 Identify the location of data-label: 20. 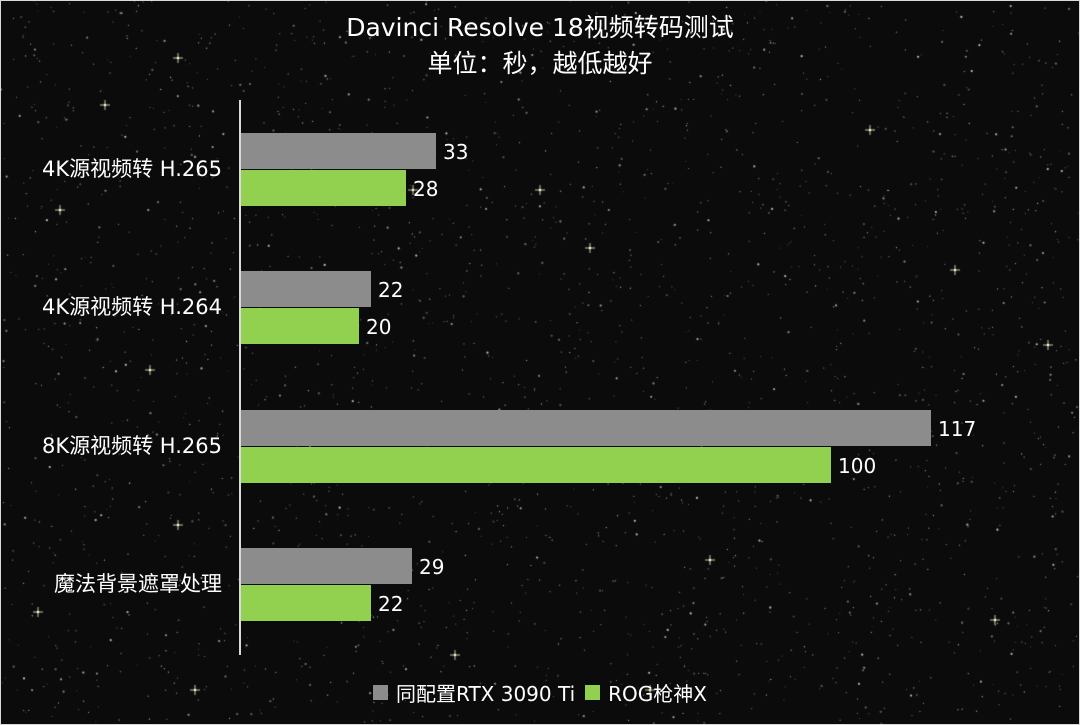
(379, 327).